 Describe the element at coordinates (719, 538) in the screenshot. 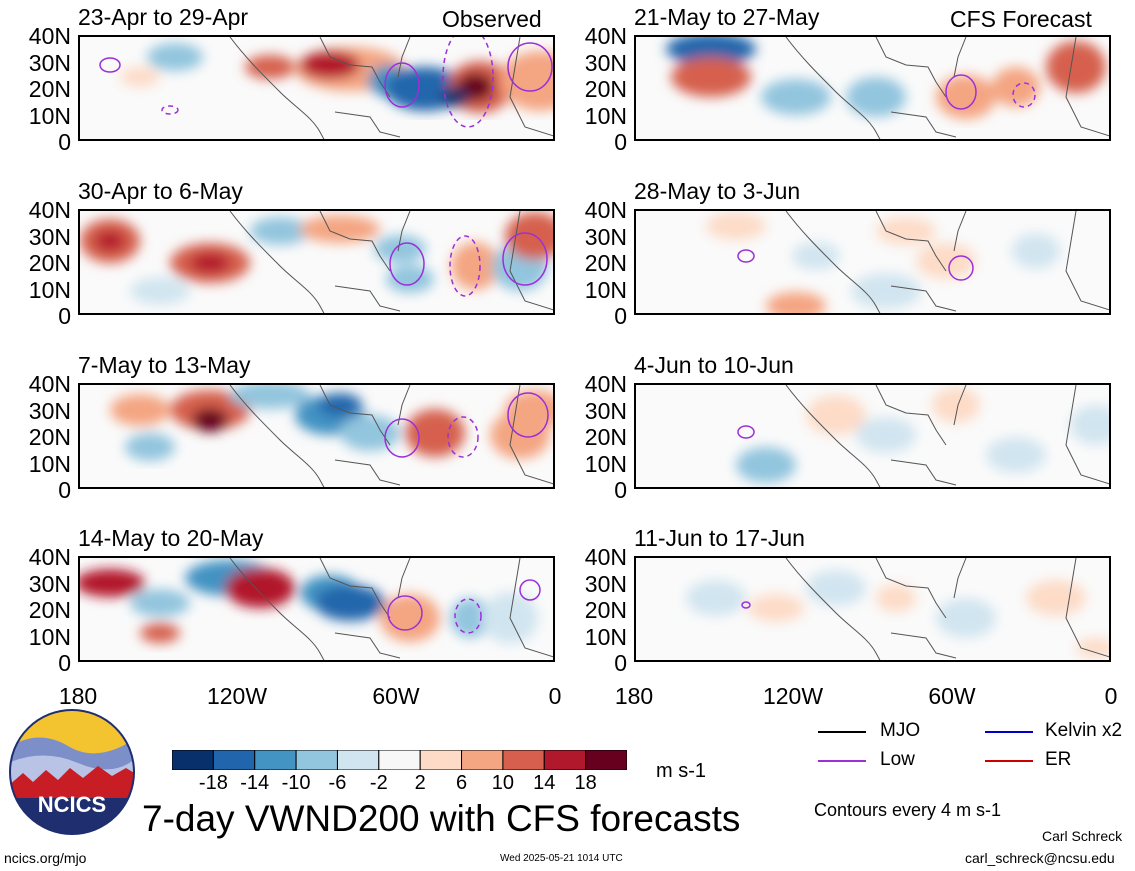

I see `forecast-panel-title-4: 11-Jun to 17-Jun` at that location.